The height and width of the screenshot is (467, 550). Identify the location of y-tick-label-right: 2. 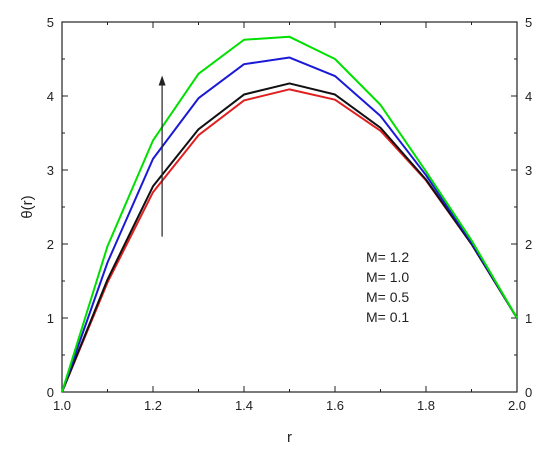
(528, 244).